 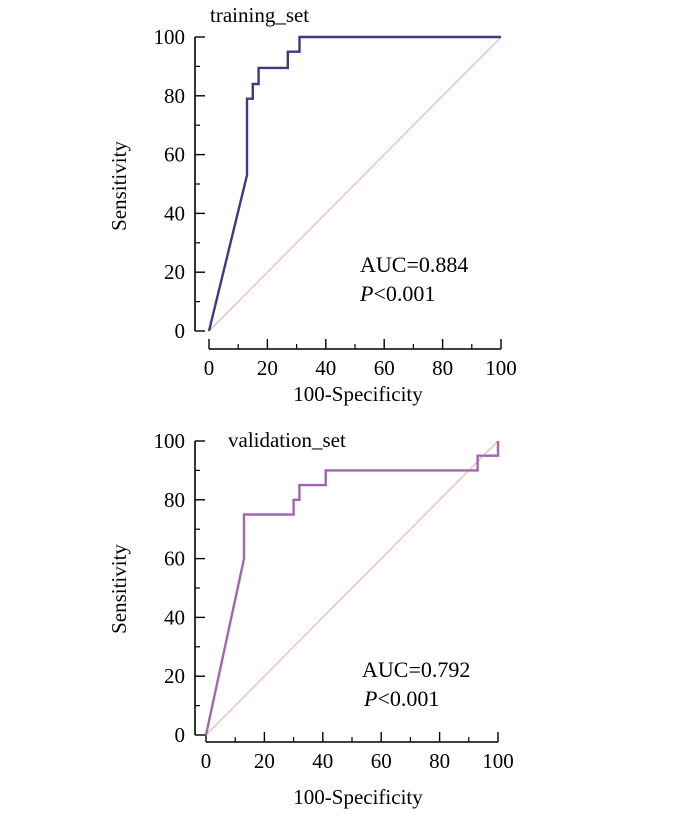 I want to click on validation-x-tick-label: 0, so click(x=206, y=761).